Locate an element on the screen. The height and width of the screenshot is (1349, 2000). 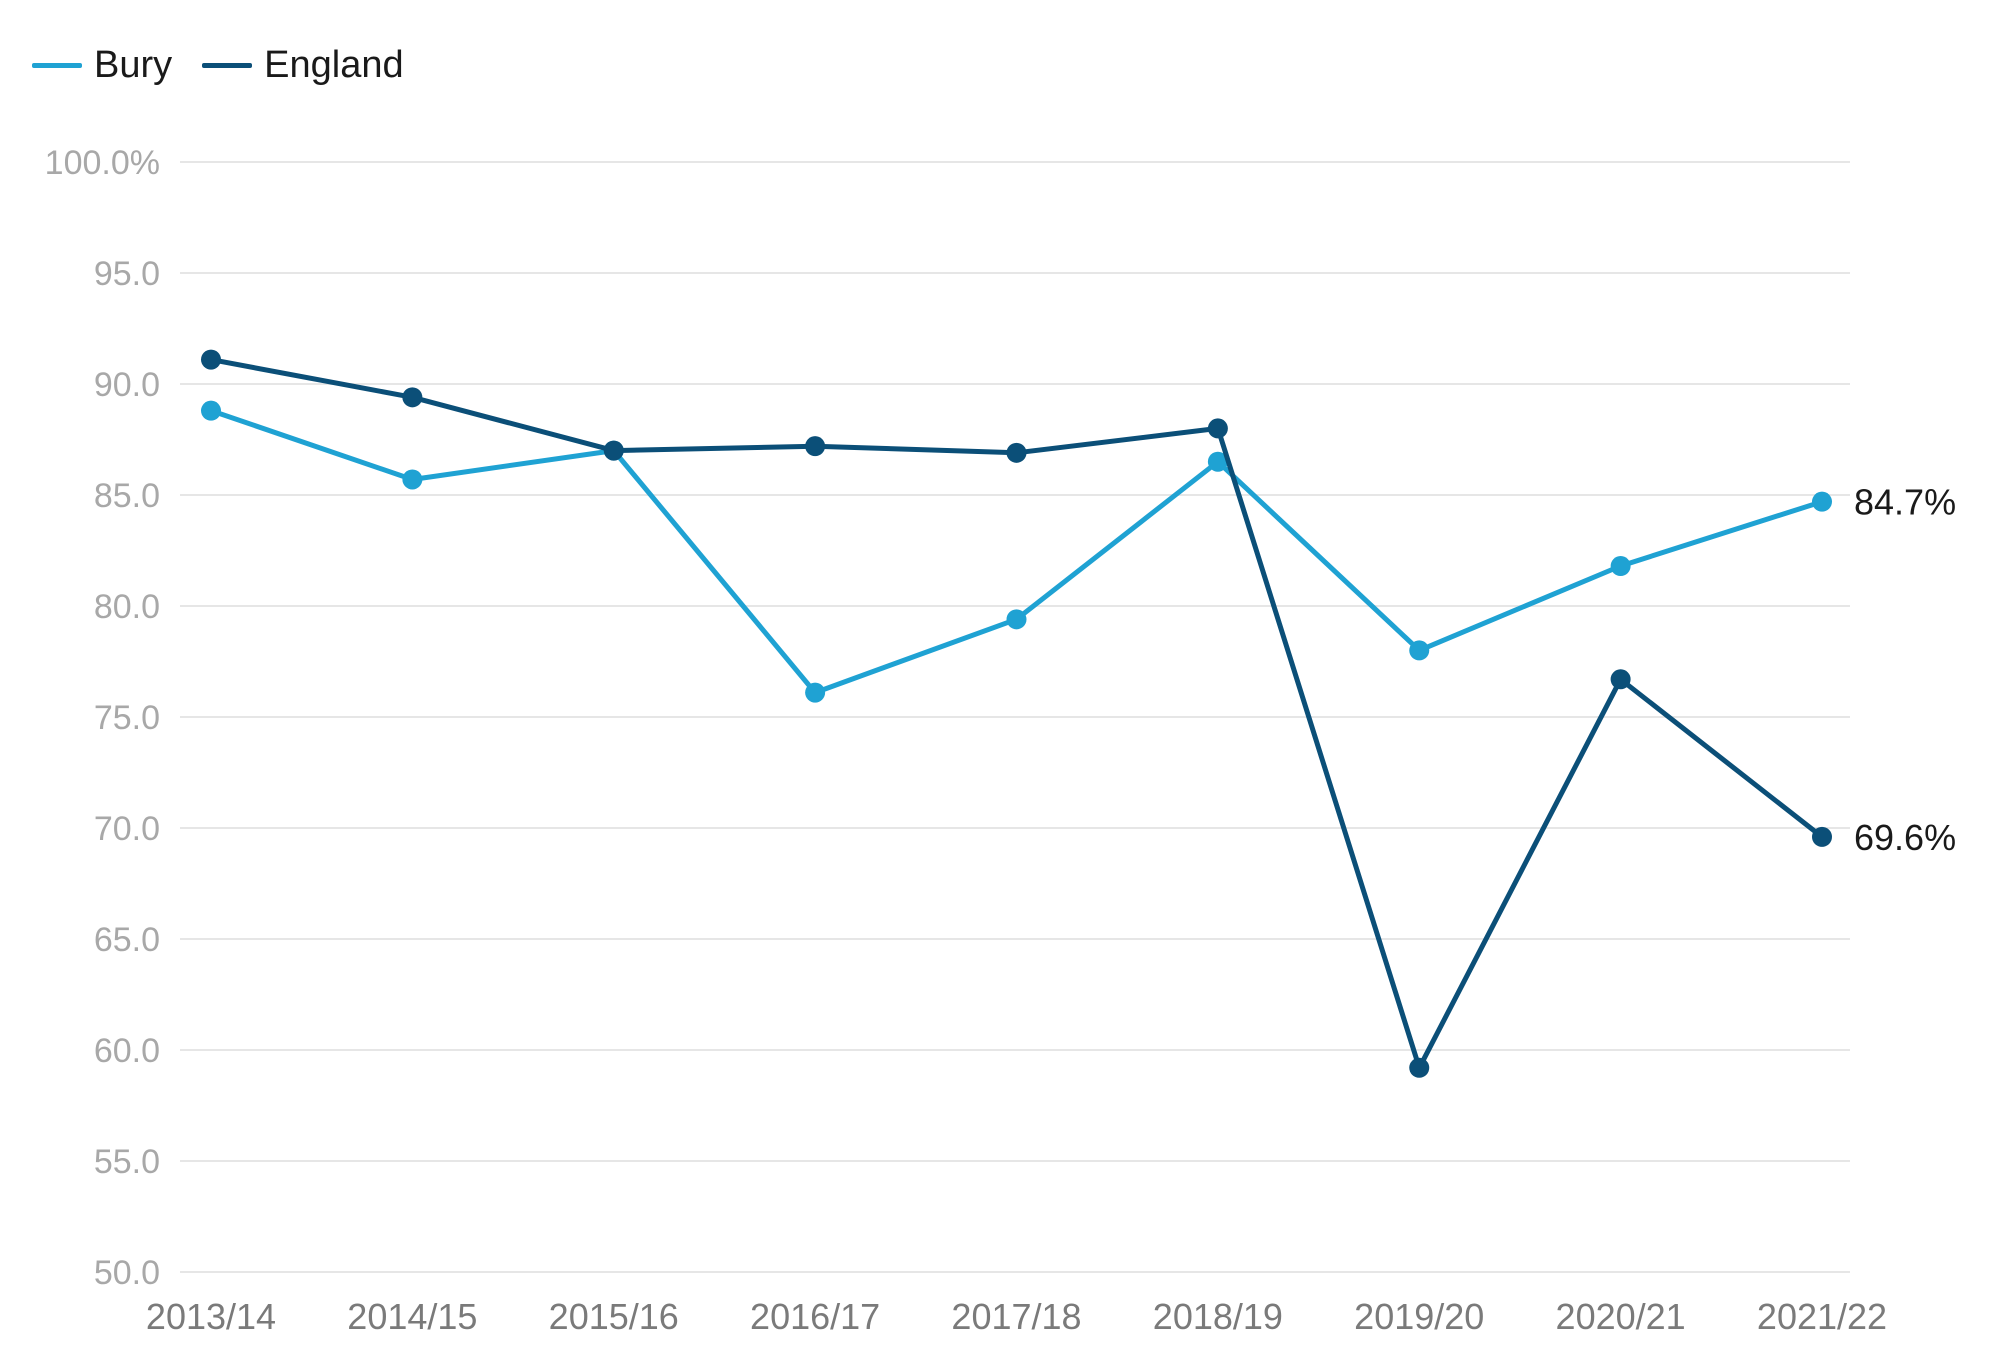
x-tick-label-8: 2021/22 is located at coordinates (1822, 1316).